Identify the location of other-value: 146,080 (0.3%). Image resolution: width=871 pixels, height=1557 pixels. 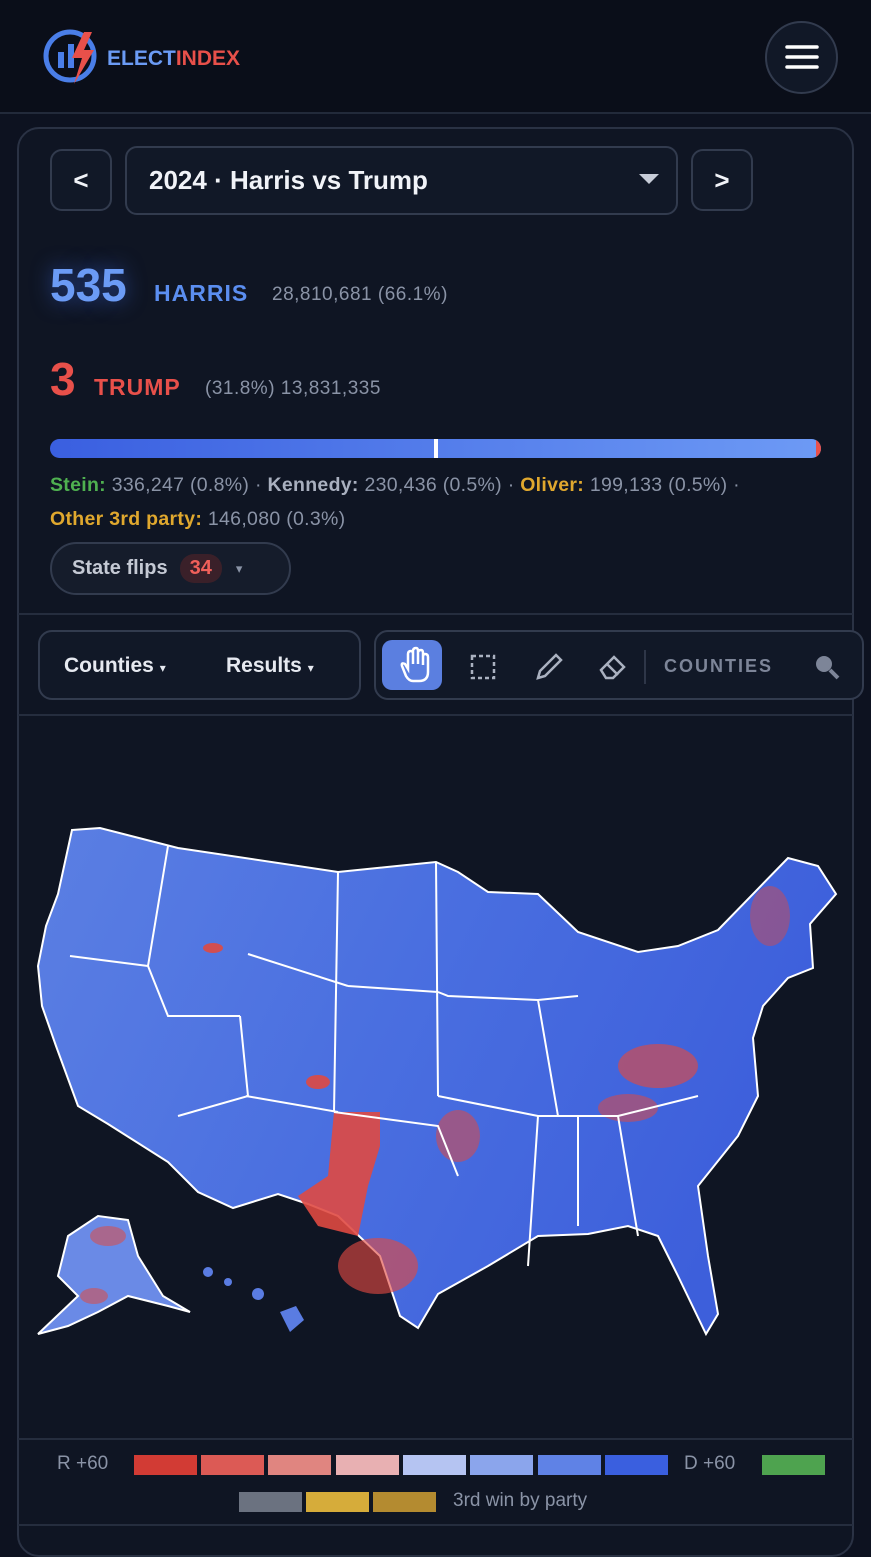
(276, 519).